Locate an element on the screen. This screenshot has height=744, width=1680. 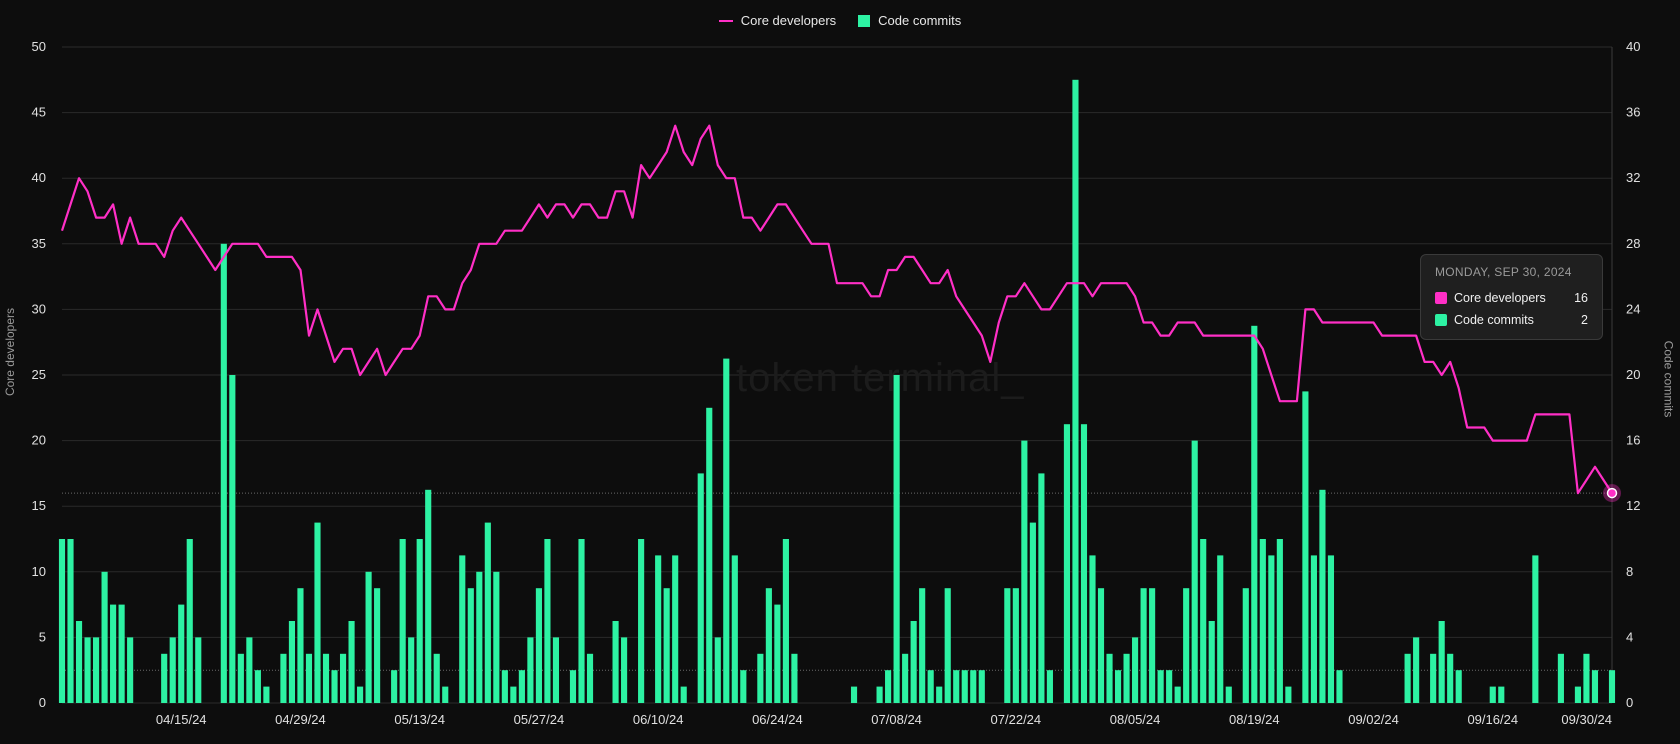
legend: Core developers Code commits is located at coordinates (840, 20).